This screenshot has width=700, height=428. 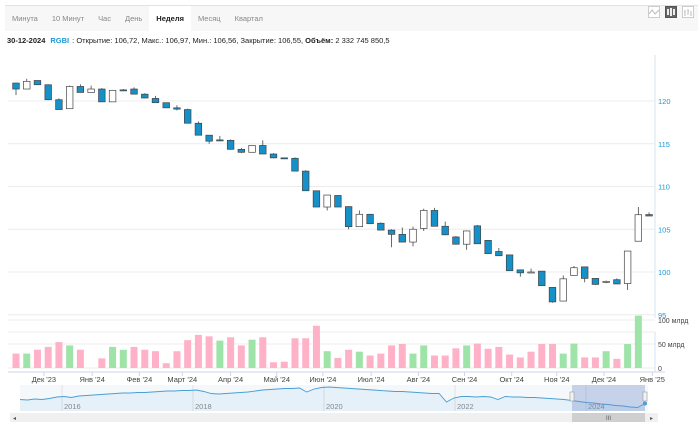 I want to click on tab-6: Квартал, so click(x=248, y=18).